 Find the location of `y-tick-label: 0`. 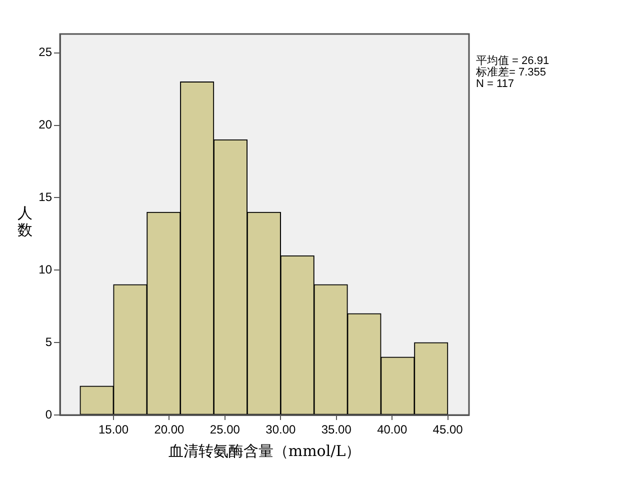

y-tick-label: 0 is located at coordinates (48, 414).